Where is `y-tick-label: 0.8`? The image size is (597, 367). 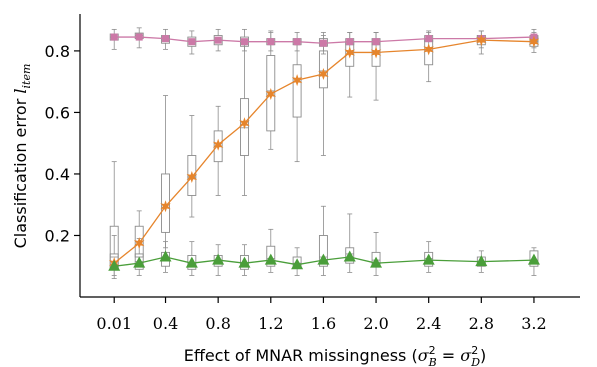 y-tick-label: 0.8 is located at coordinates (57, 51).